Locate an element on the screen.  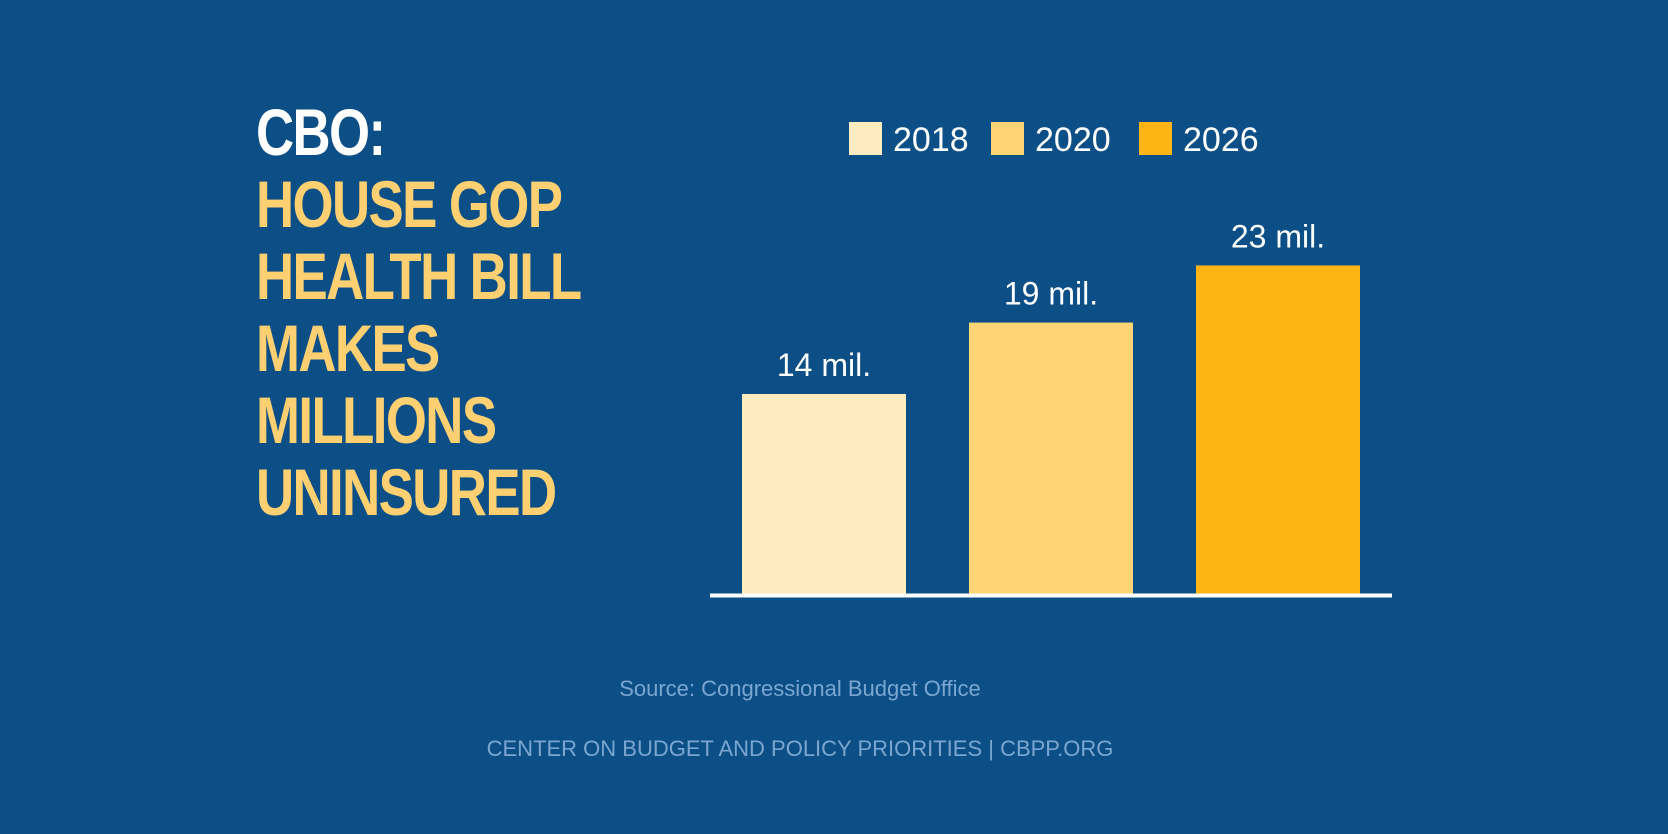
bar-2020 is located at coordinates (1051, 458).